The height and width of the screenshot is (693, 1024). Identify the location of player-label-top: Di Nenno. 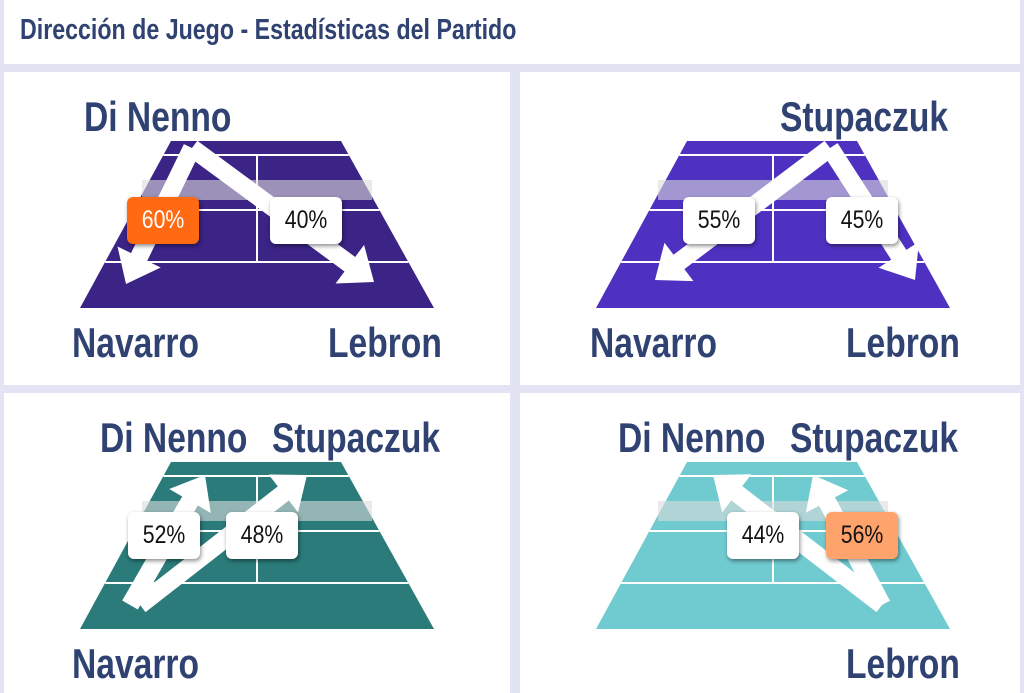
(158, 116).